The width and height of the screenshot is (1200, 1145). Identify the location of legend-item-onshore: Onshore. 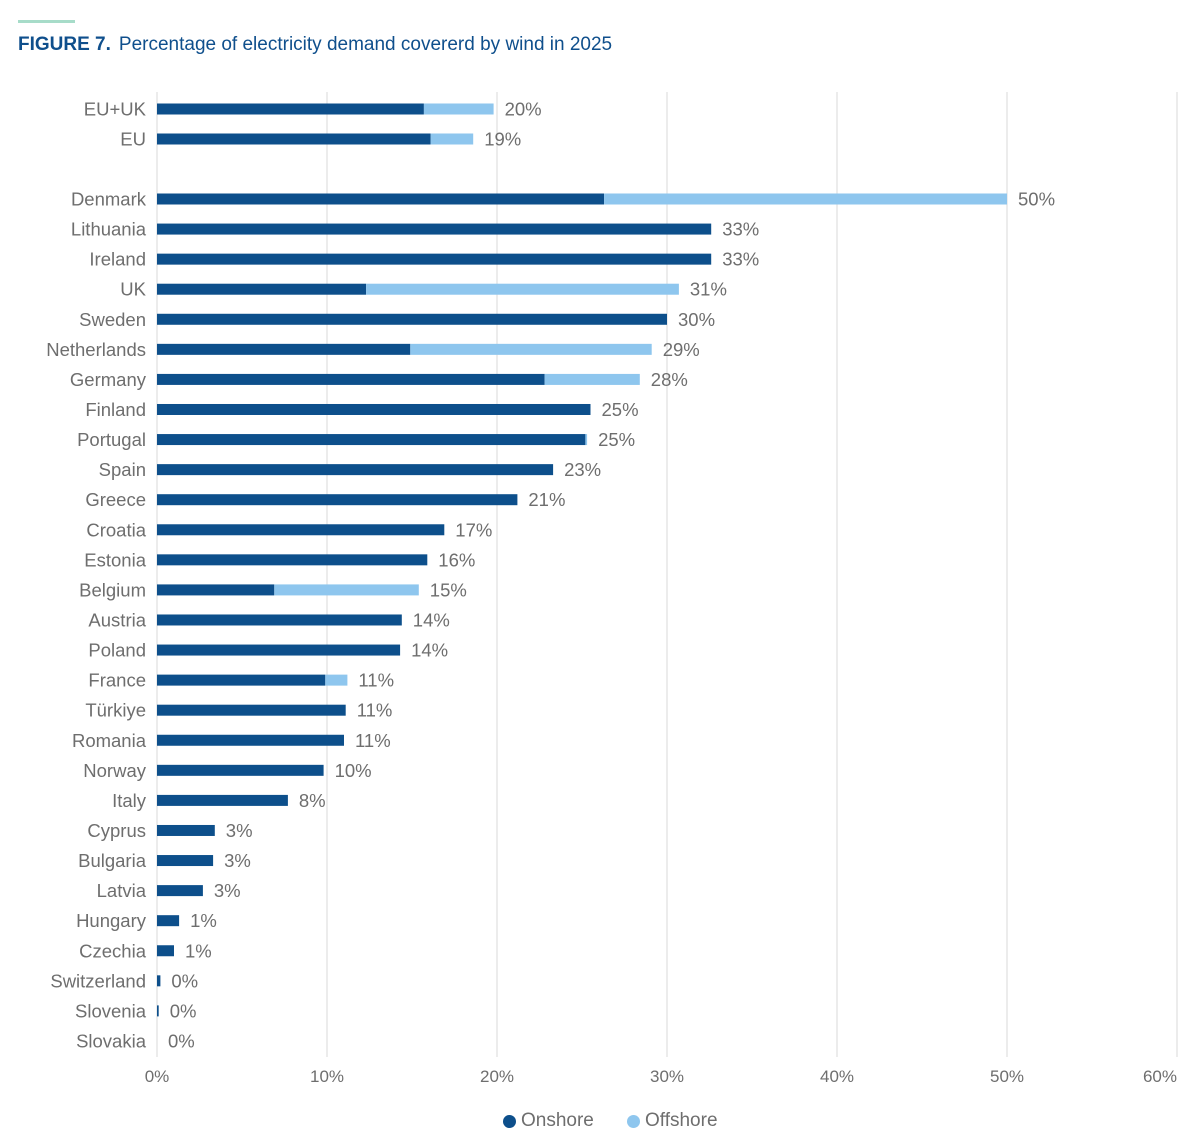
(548, 1121).